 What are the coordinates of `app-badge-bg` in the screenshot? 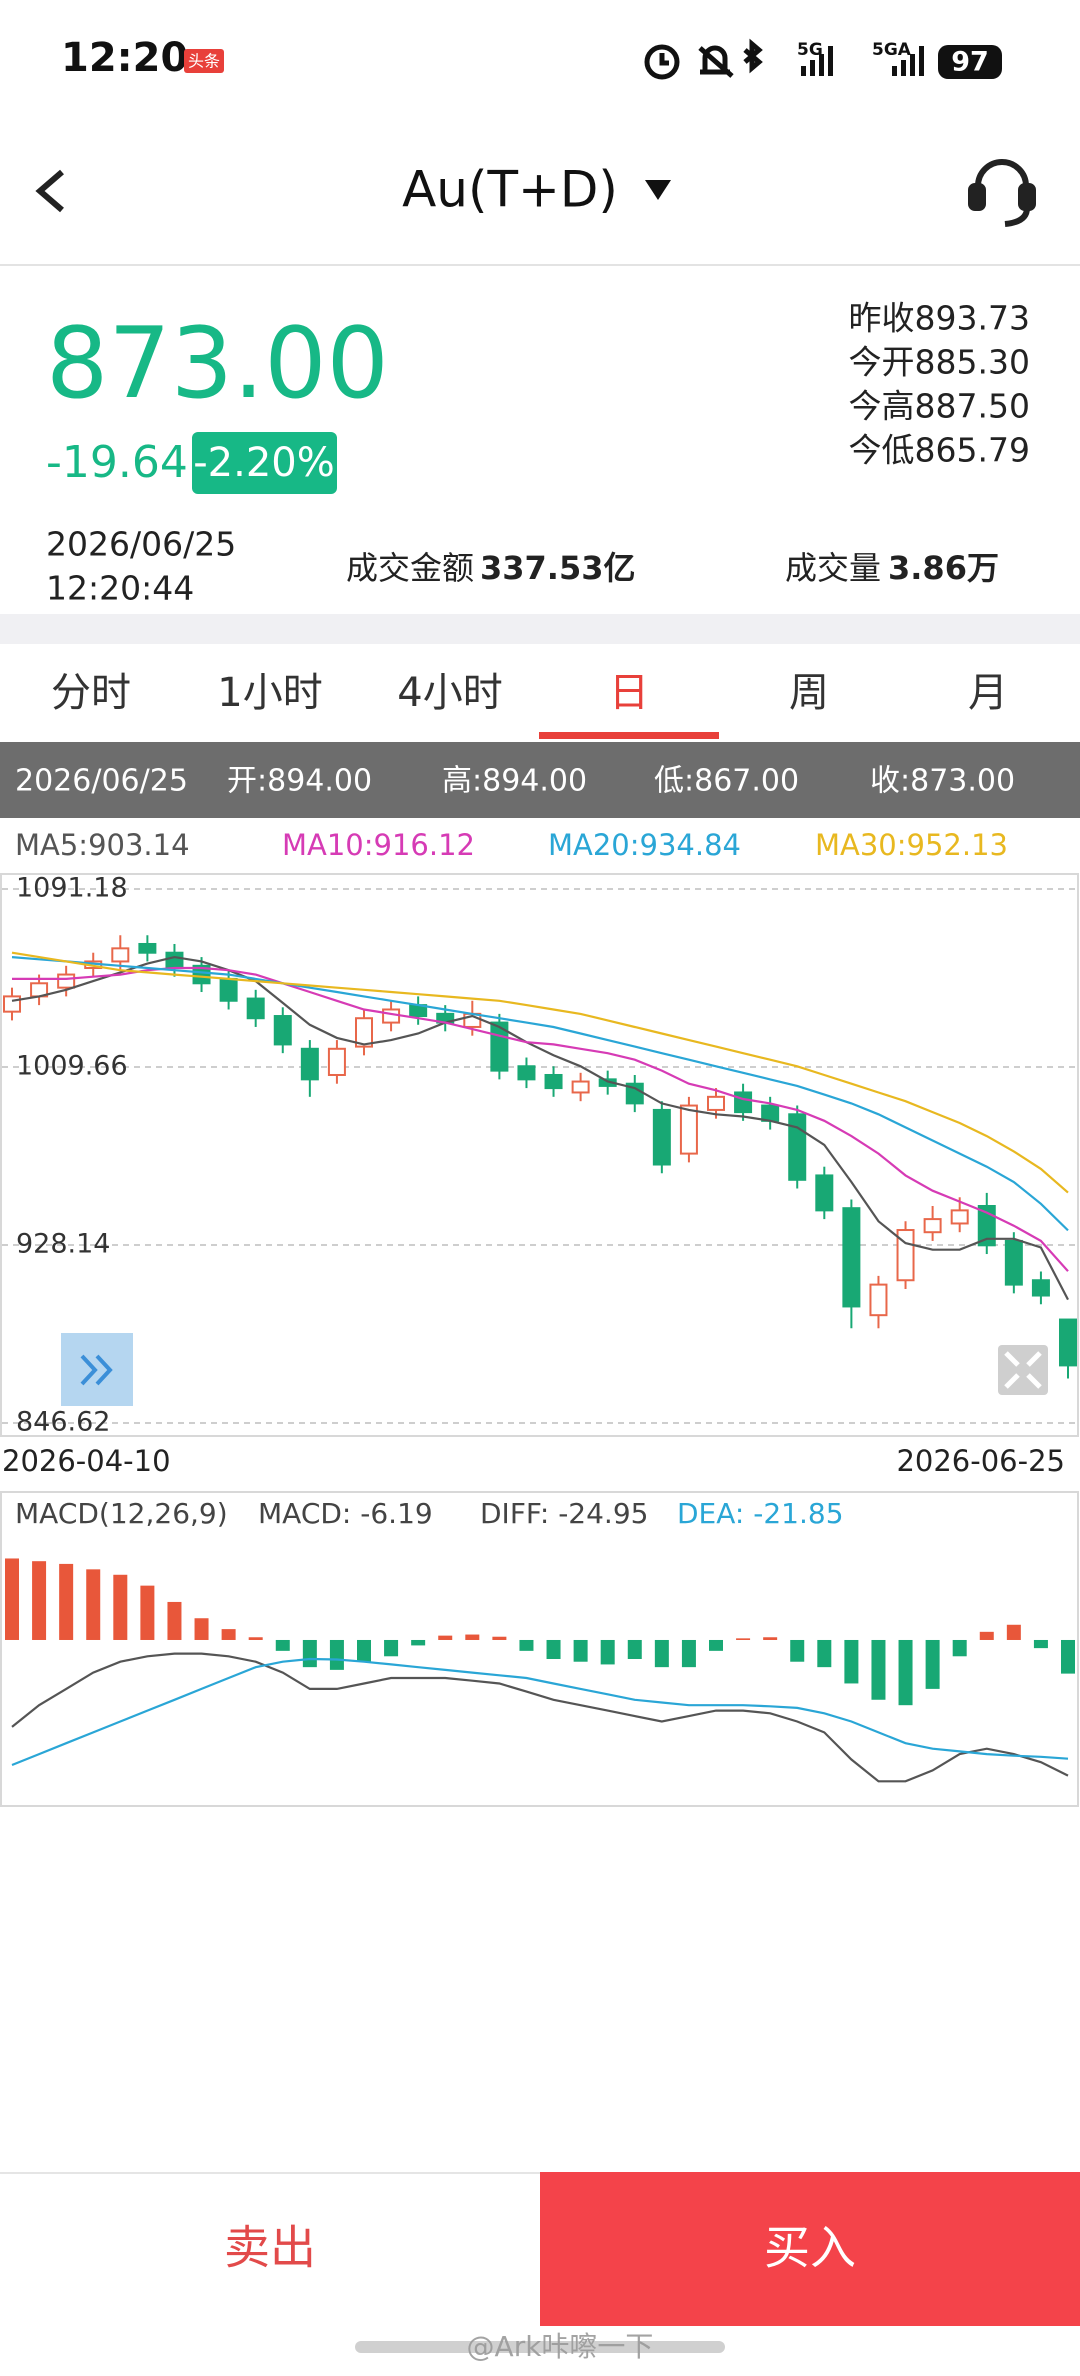 It's located at (204, 61).